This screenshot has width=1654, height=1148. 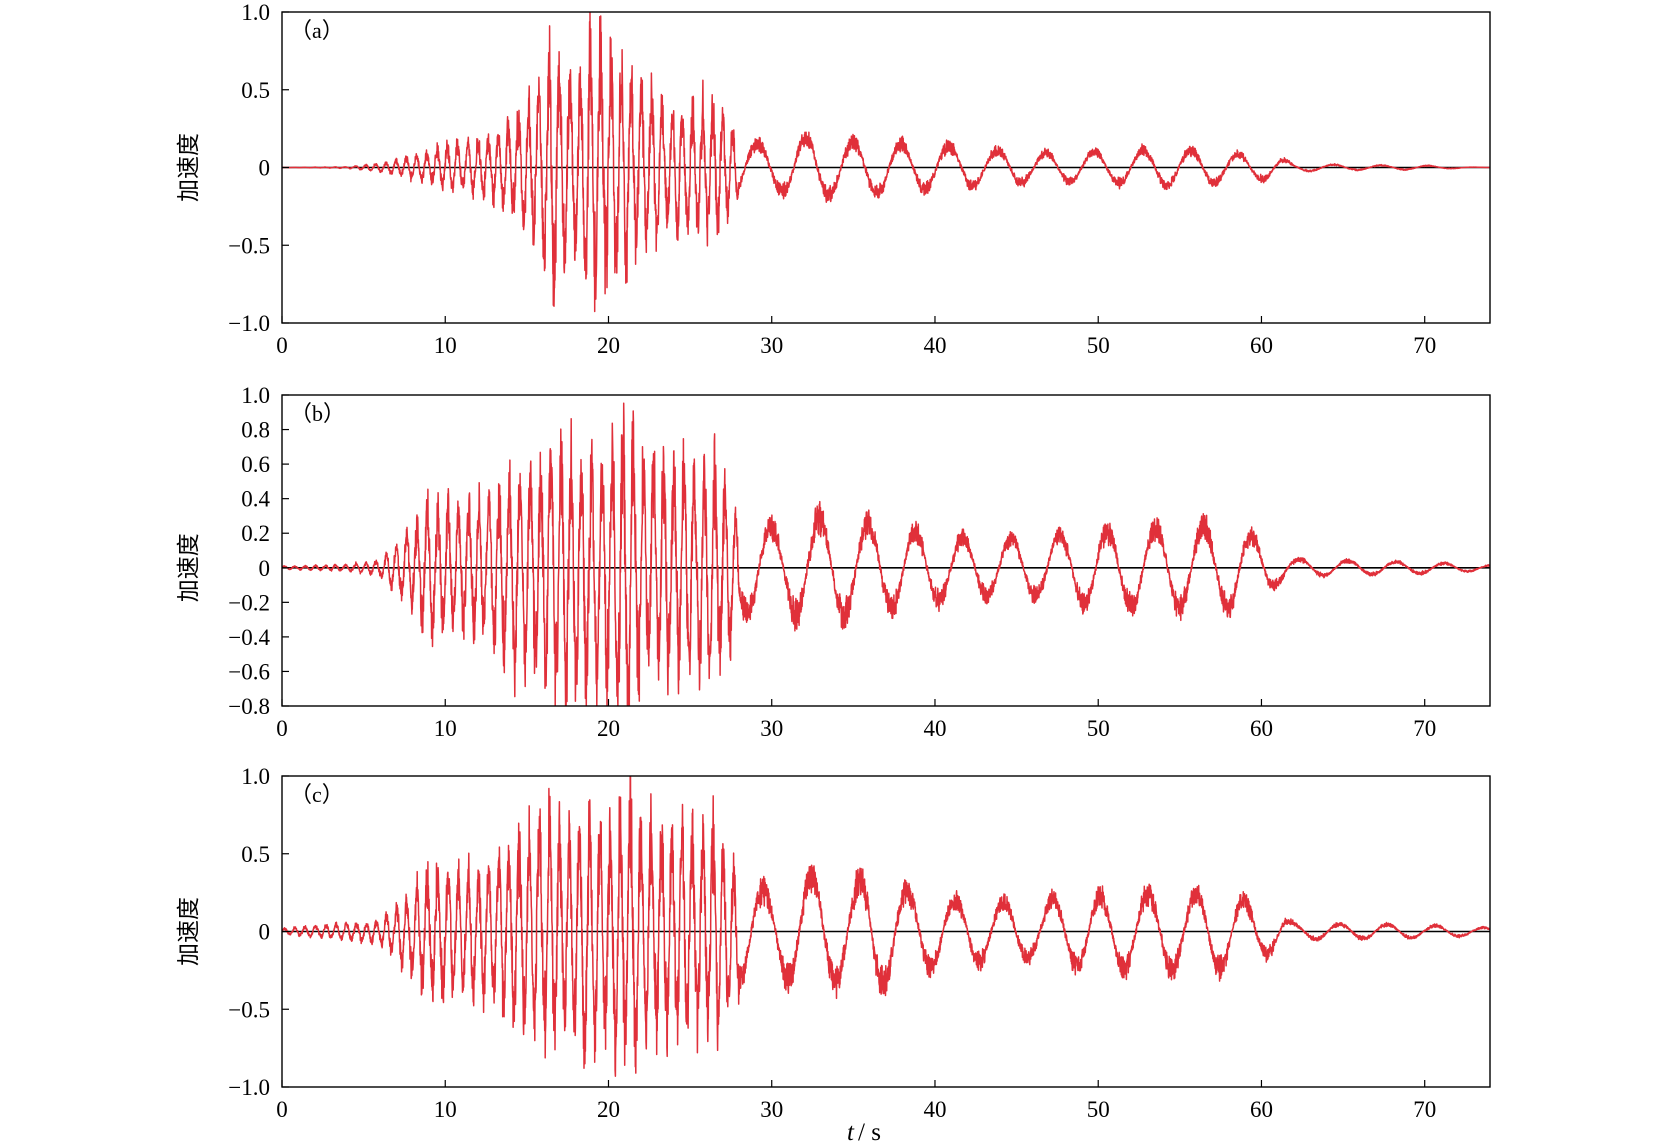 I want to click on y-tick-label: 0.4, so click(x=255, y=499).